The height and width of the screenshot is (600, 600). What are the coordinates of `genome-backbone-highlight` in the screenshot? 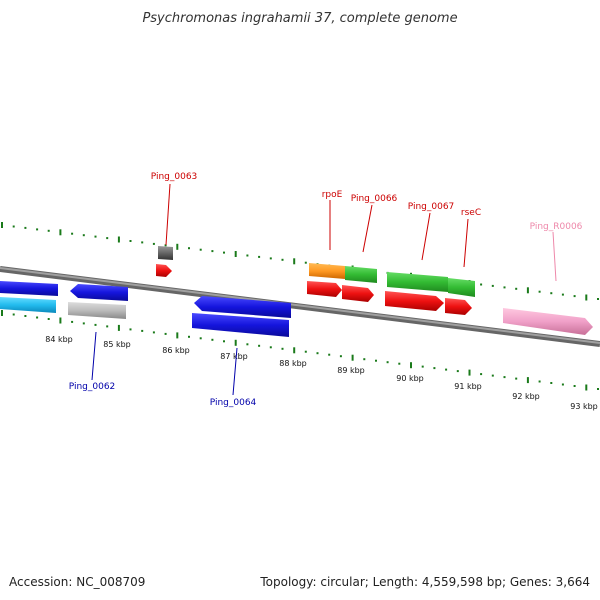 It's located at (300, 305).